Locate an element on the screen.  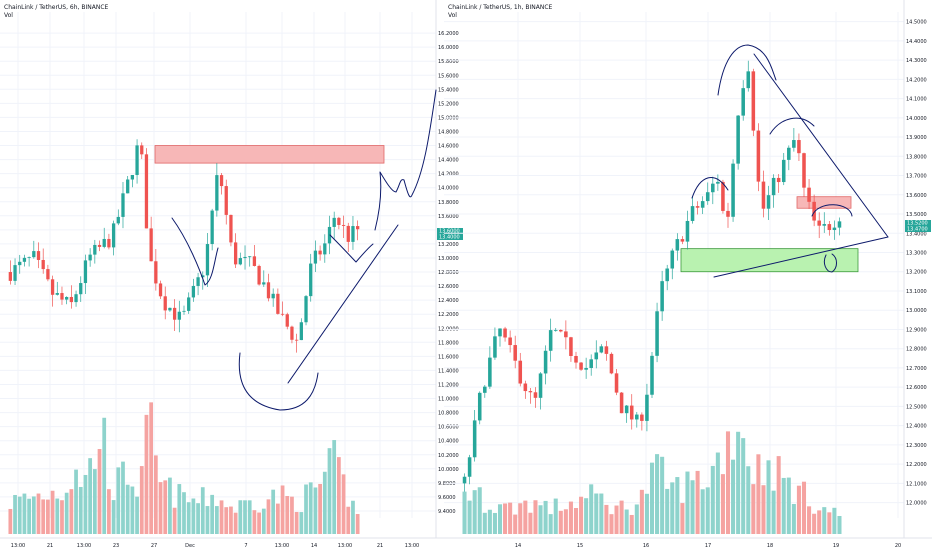
x-tick-label: 15 is located at coordinates (580, 546).